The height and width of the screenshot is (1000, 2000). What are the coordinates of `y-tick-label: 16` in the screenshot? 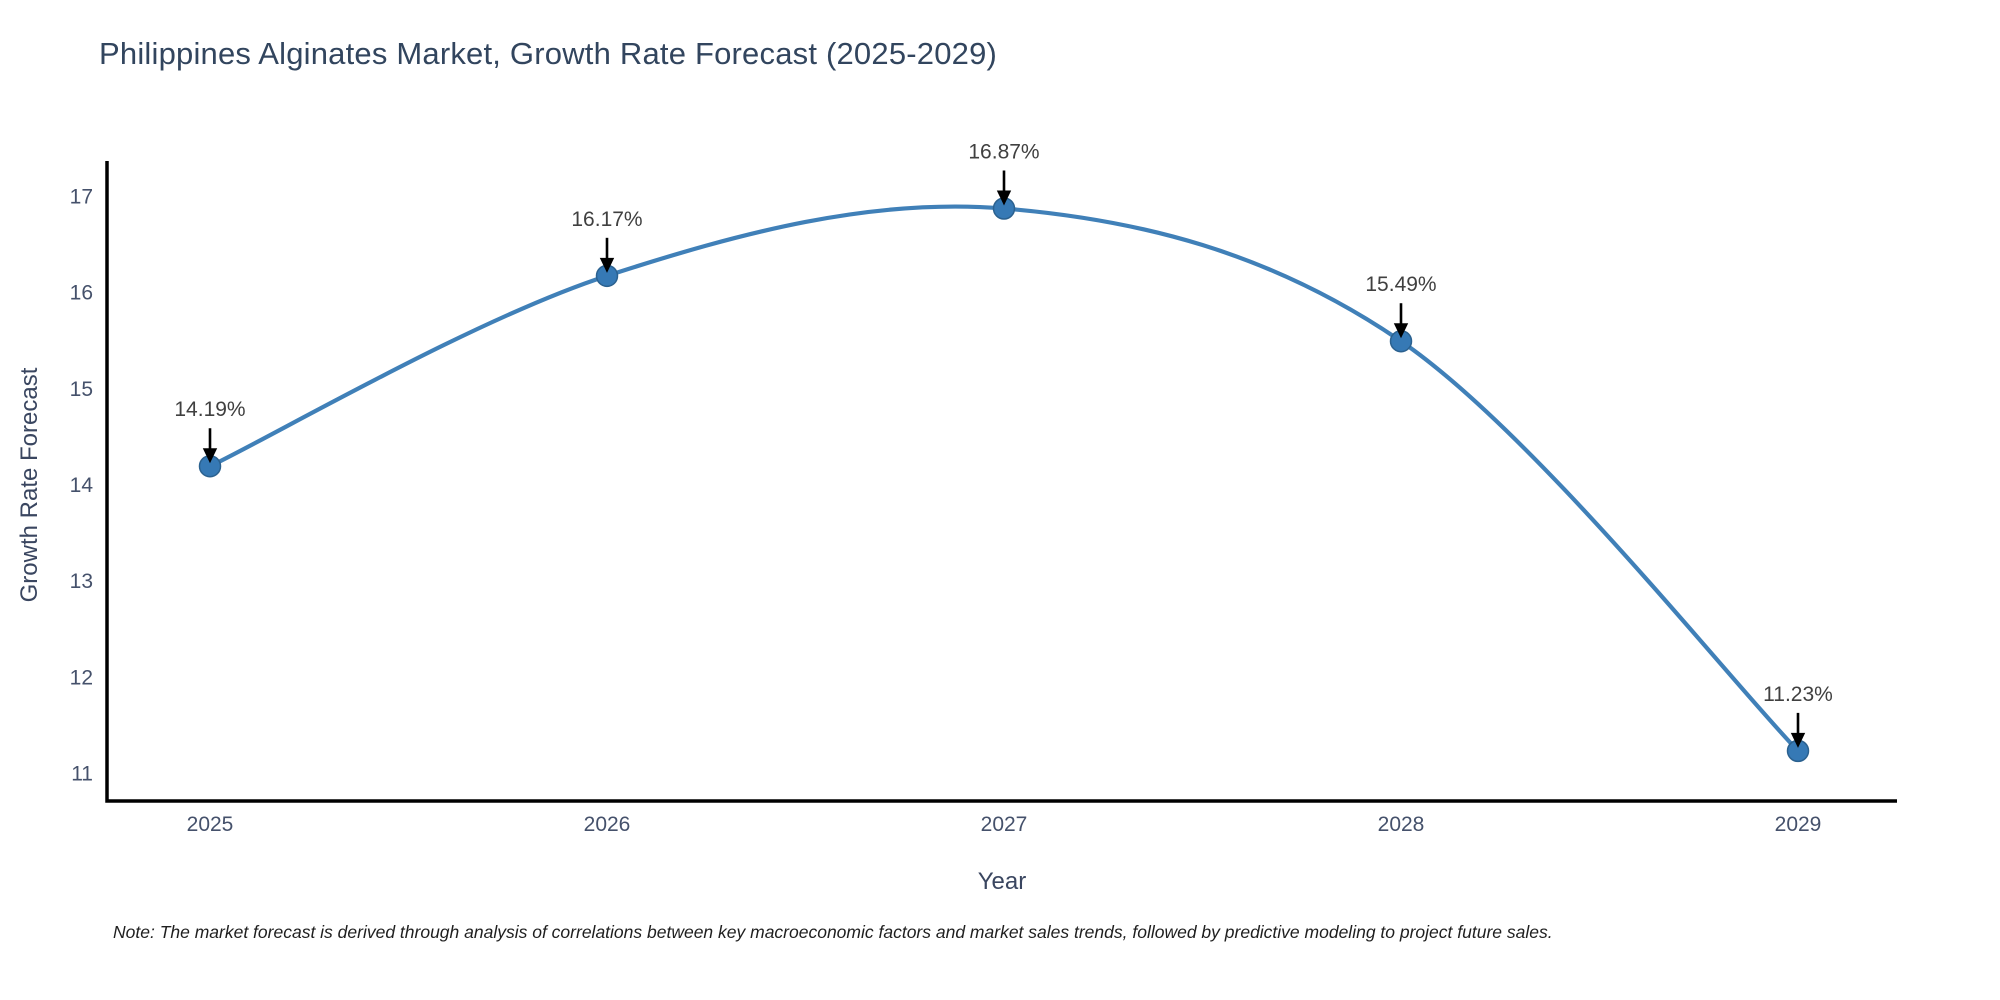 It's located at (81, 293).